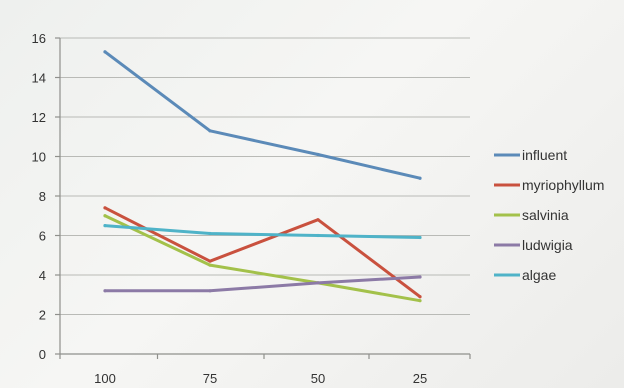 This screenshot has width=624, height=388. What do you see at coordinates (105, 378) in the screenshot?
I see `x-tick-label: 100` at bounding box center [105, 378].